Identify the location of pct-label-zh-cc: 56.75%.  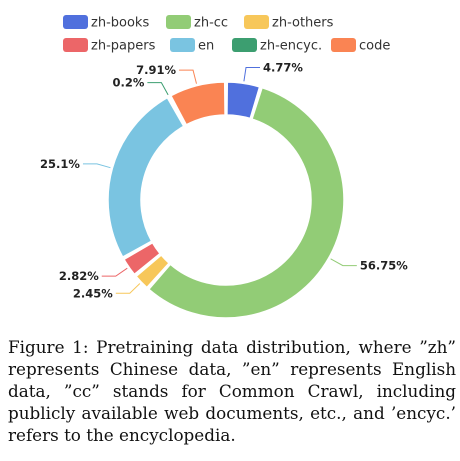
(384, 266).